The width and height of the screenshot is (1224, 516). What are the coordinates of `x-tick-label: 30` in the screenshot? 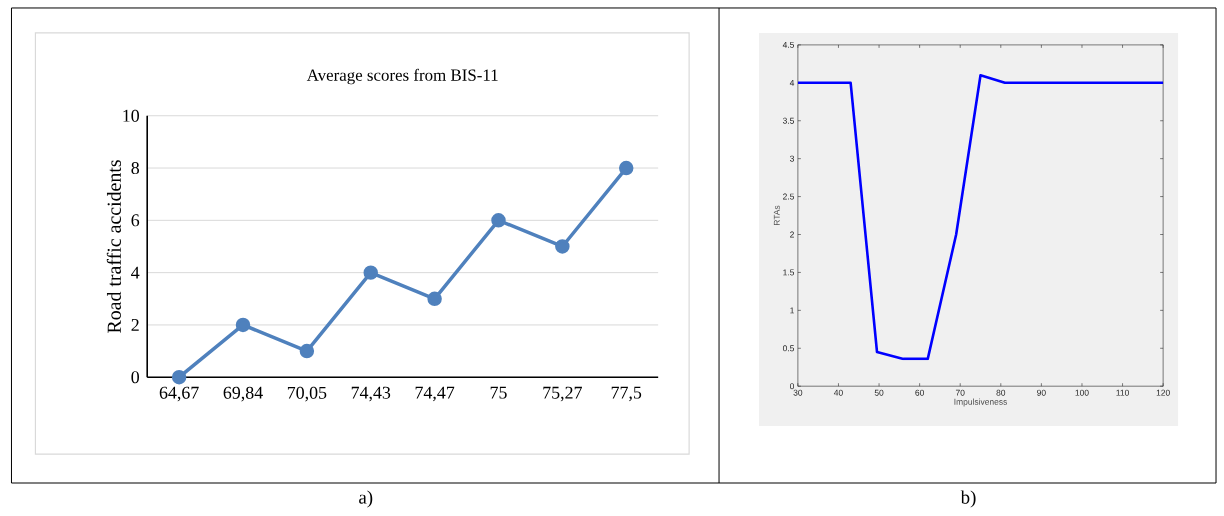 It's located at (798, 392).